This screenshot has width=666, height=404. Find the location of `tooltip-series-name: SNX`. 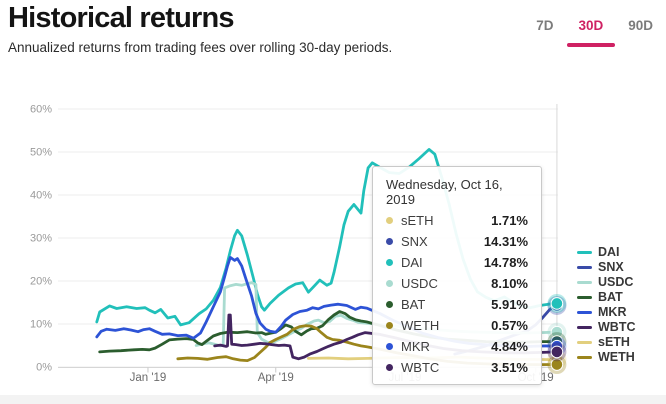

tooltip-series-name: SNX is located at coordinates (414, 241).